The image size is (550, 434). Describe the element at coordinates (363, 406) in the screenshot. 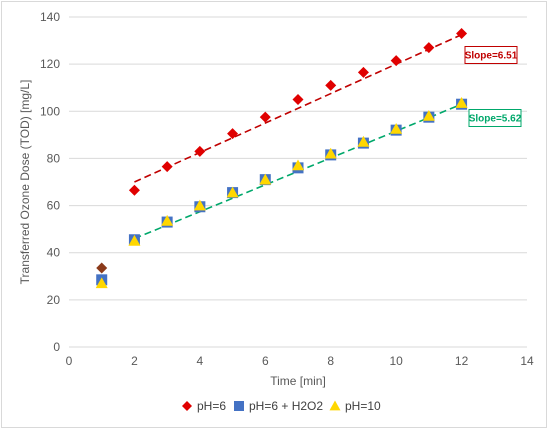

I see `legend-label-ph10: pH=10` at that location.